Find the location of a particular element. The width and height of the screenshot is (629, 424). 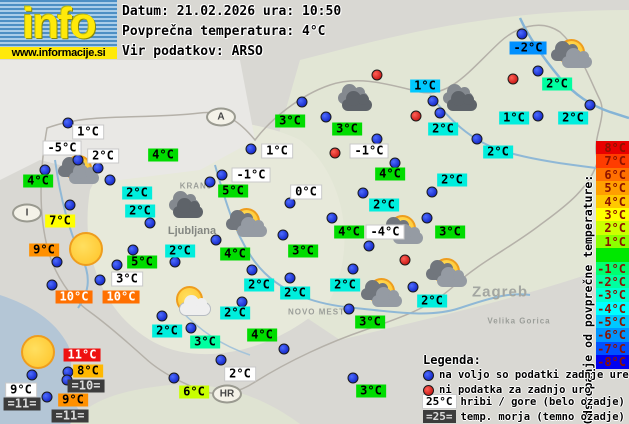

scale-cell: 3°C is located at coordinates (612, 214).